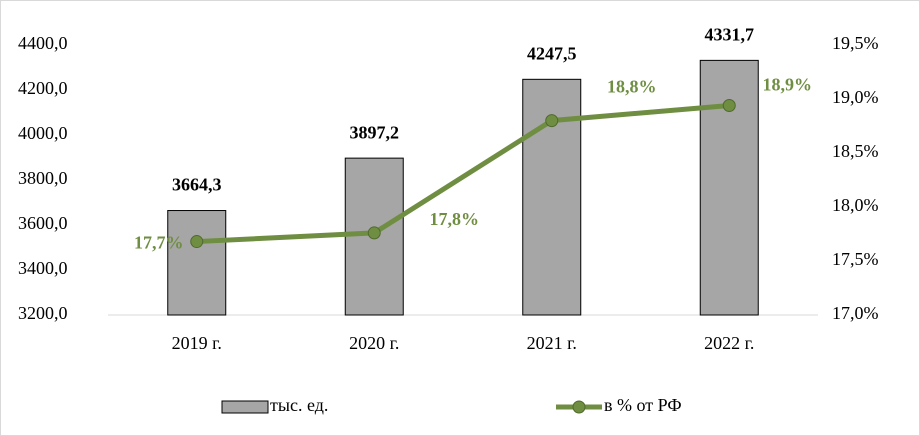  What do you see at coordinates (43, 178) in the screenshot?
I see `y-tick-label: 3800,0` at bounding box center [43, 178].